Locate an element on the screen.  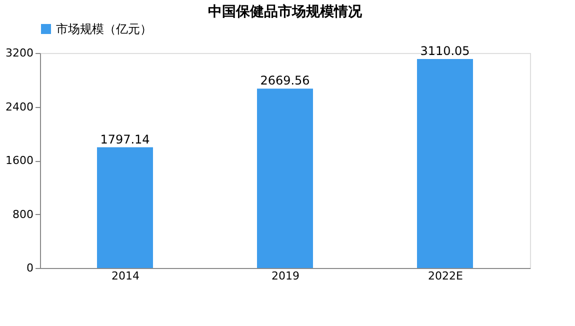
y-tick-label: 2400 is located at coordinates (20, 107).